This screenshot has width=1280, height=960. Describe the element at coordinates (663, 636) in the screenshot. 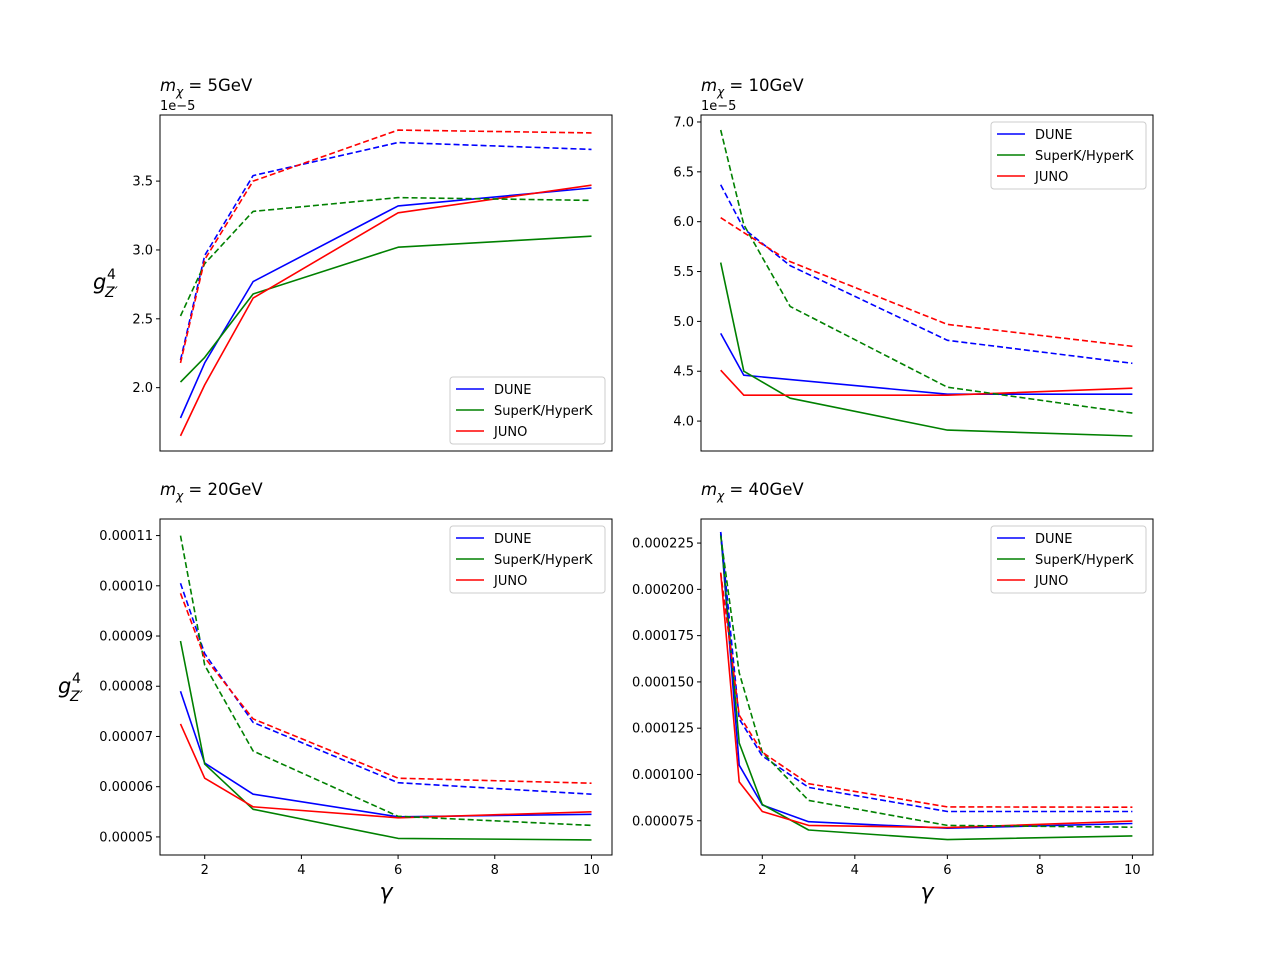

I see `y-tick-label: 0.000175` at that location.